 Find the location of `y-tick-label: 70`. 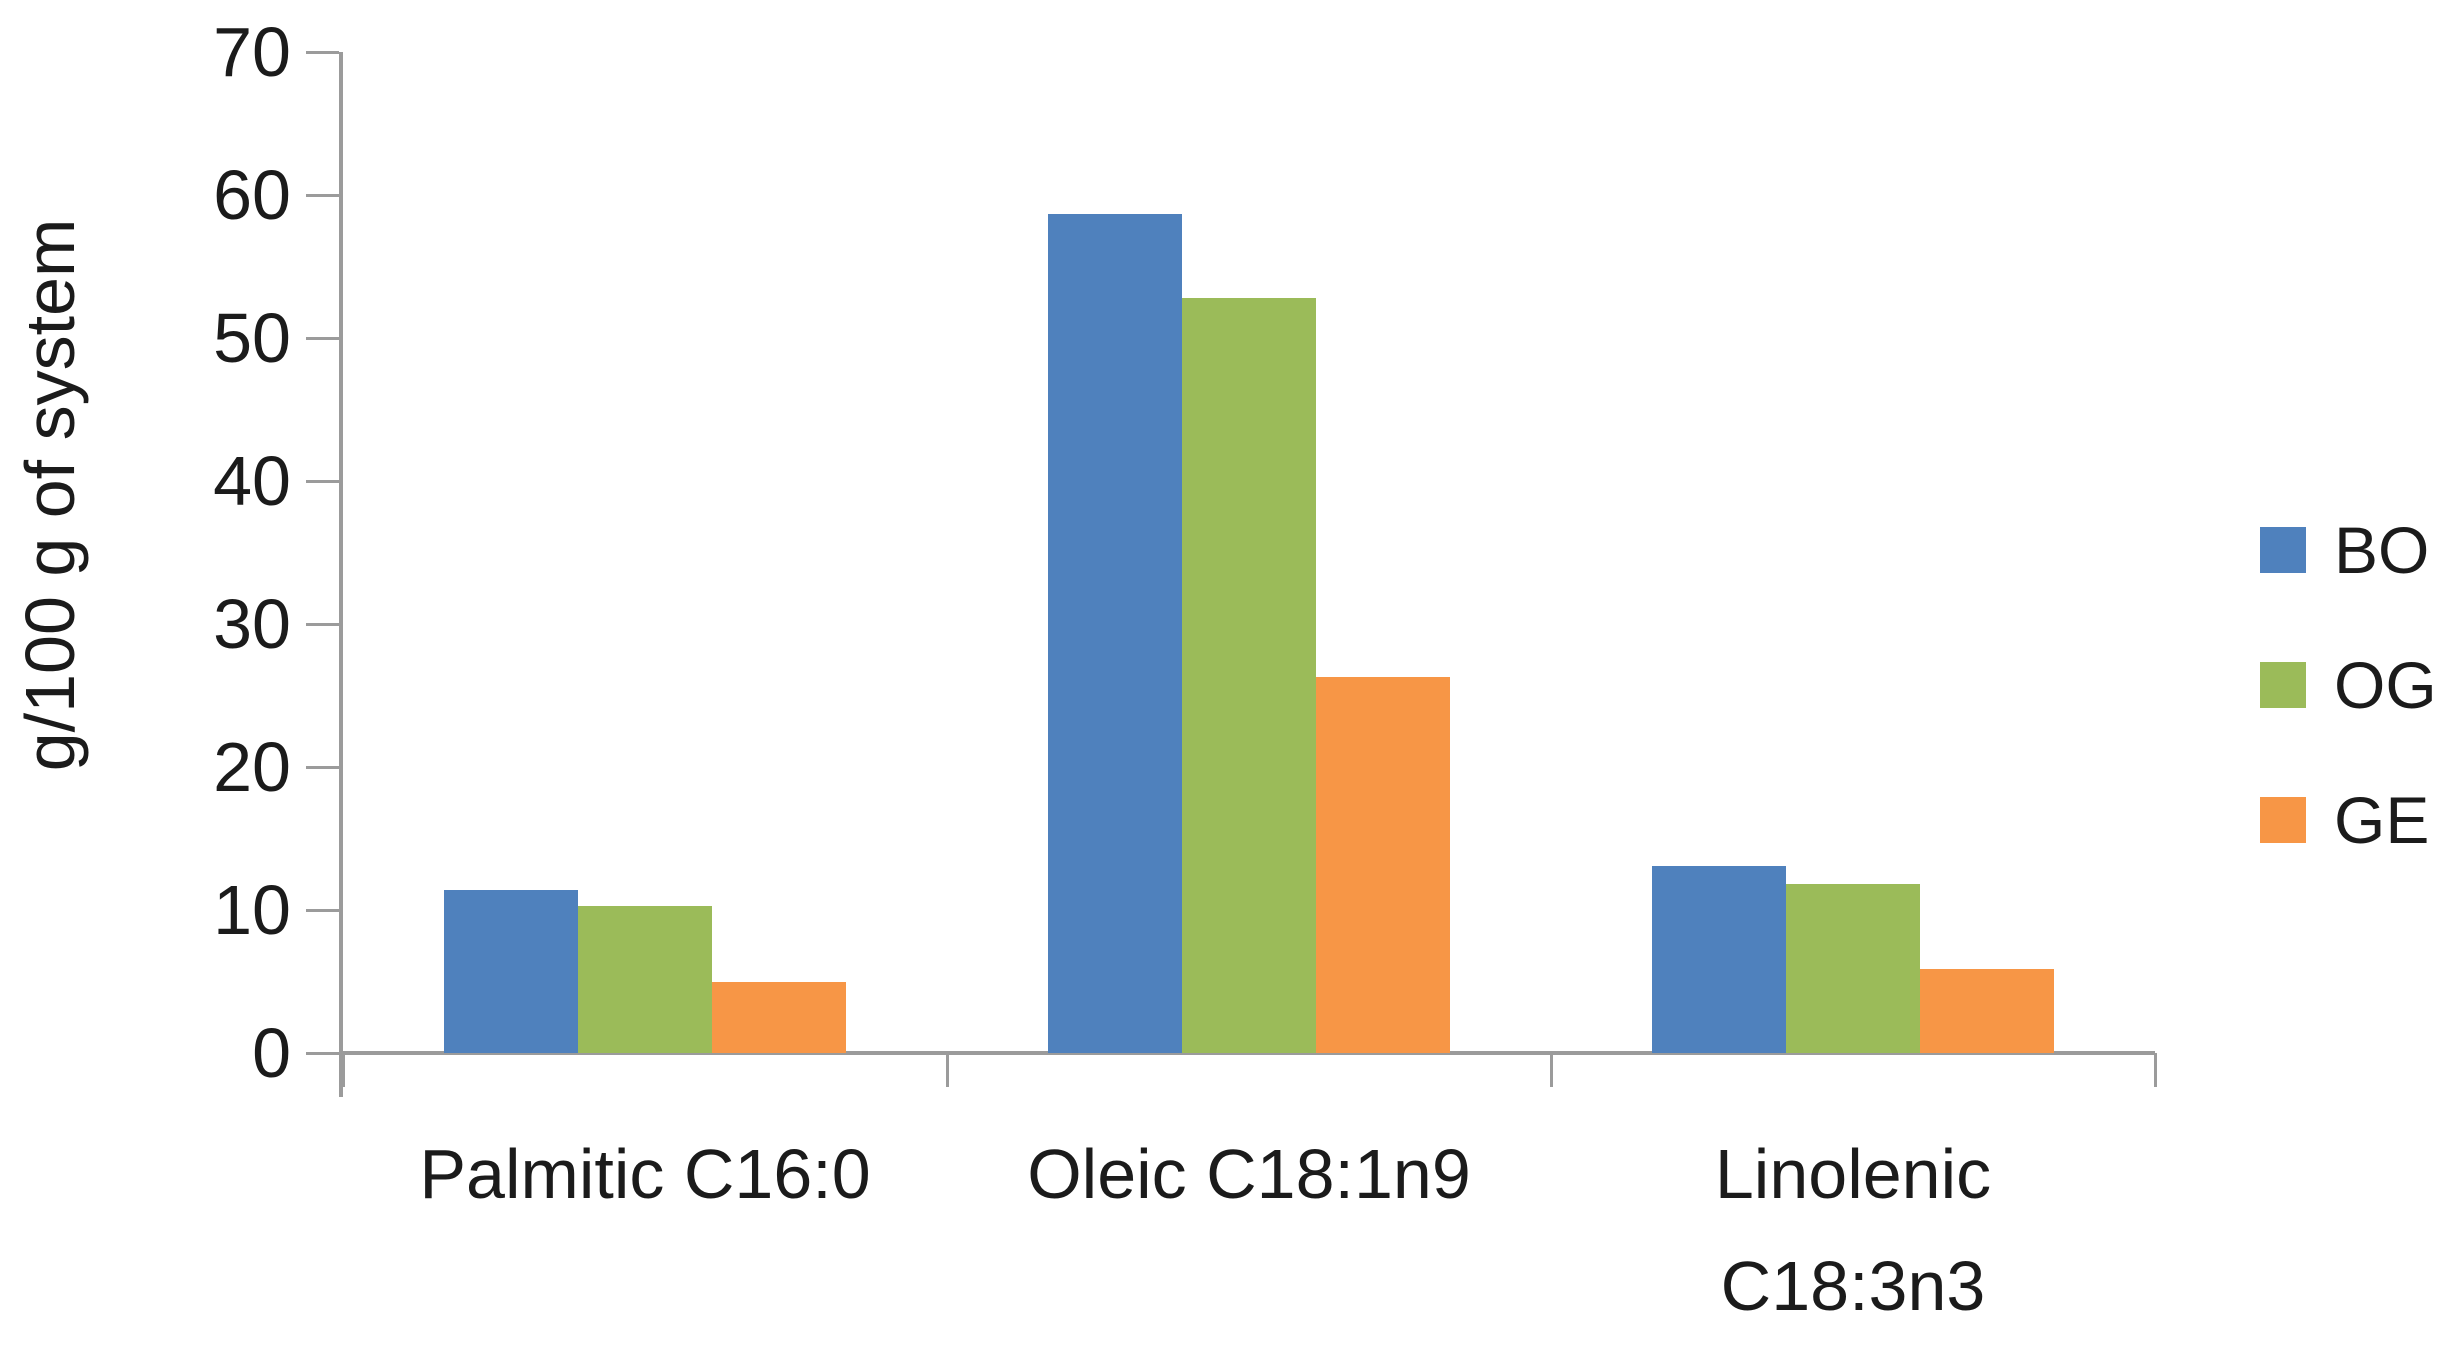

y-tick-label: 70 is located at coordinates (252, 52).